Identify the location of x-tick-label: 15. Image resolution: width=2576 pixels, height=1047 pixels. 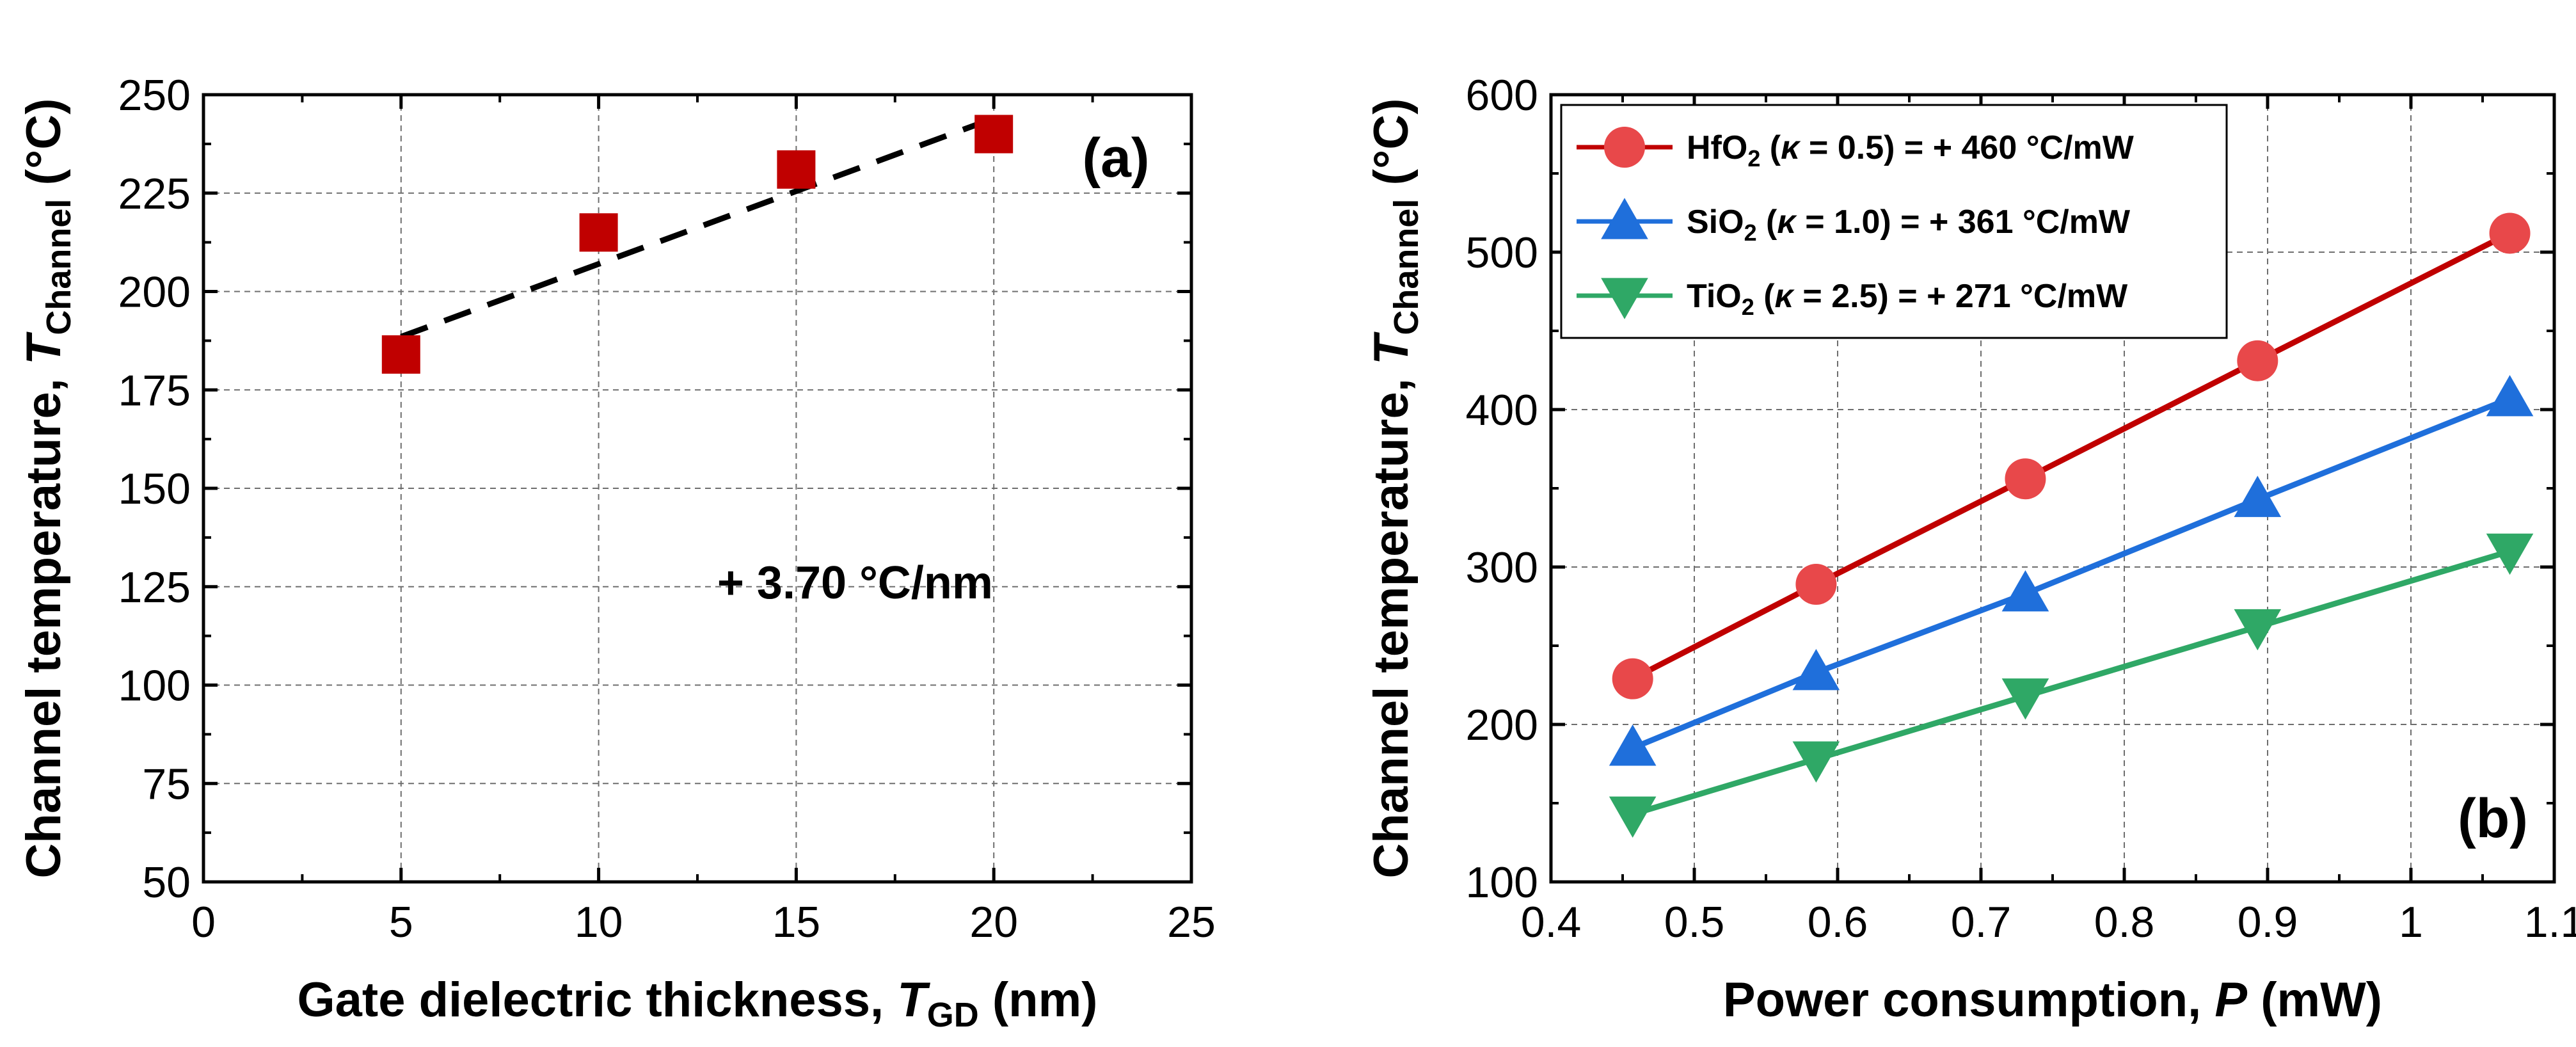
(797, 922).